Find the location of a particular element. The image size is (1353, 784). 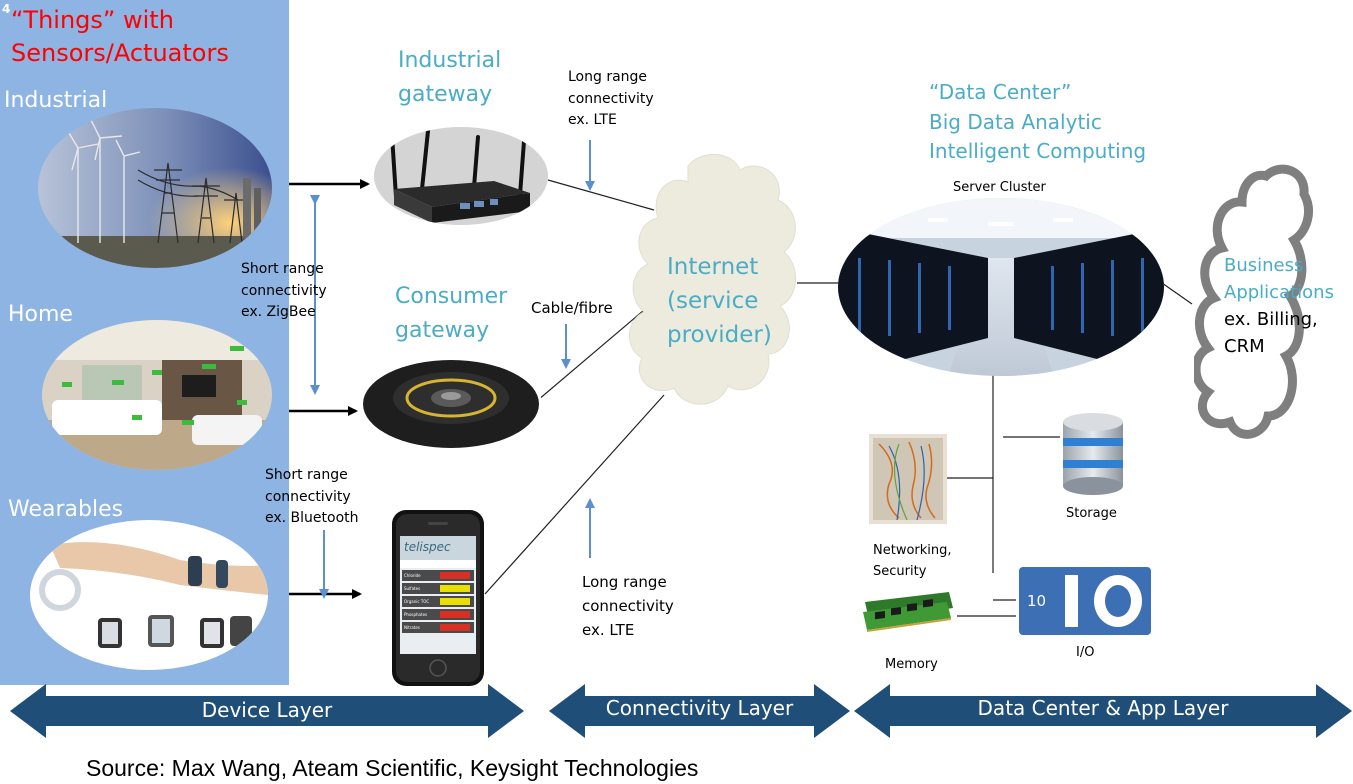

category-home: Home is located at coordinates (40, 314).